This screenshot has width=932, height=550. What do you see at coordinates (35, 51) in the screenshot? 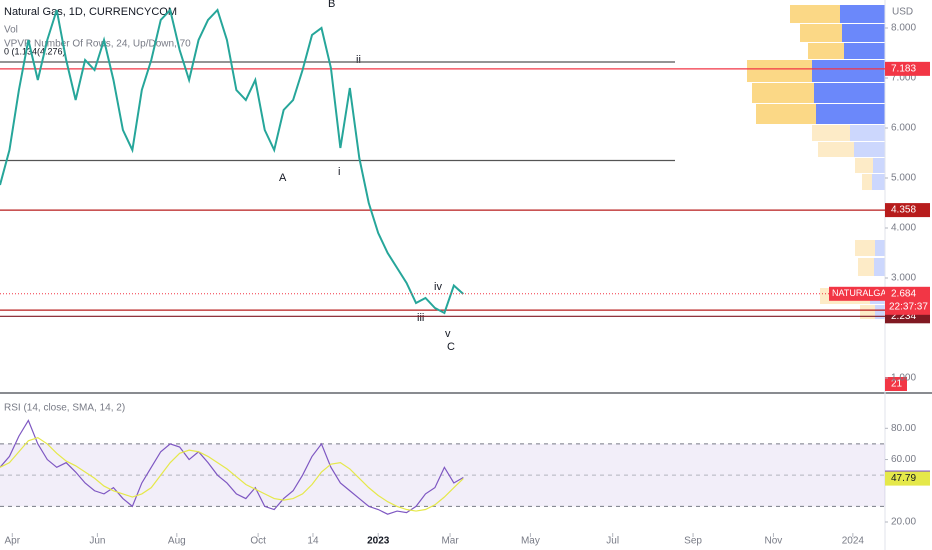
I see `subtitle: 0 (1.134(4.276)` at bounding box center [35, 51].